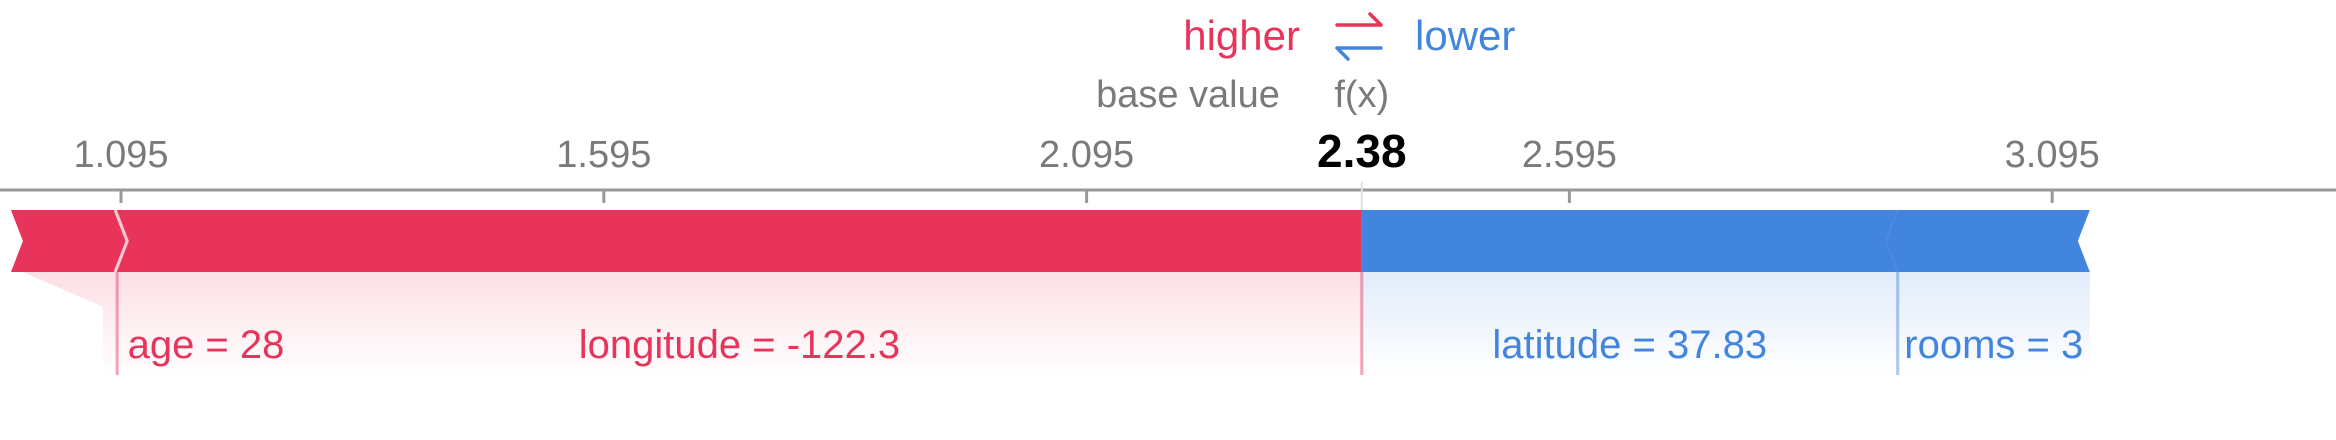 The height and width of the screenshot is (440, 2336). I want to click on feature-label: latitude = 37.83, so click(1629, 345).